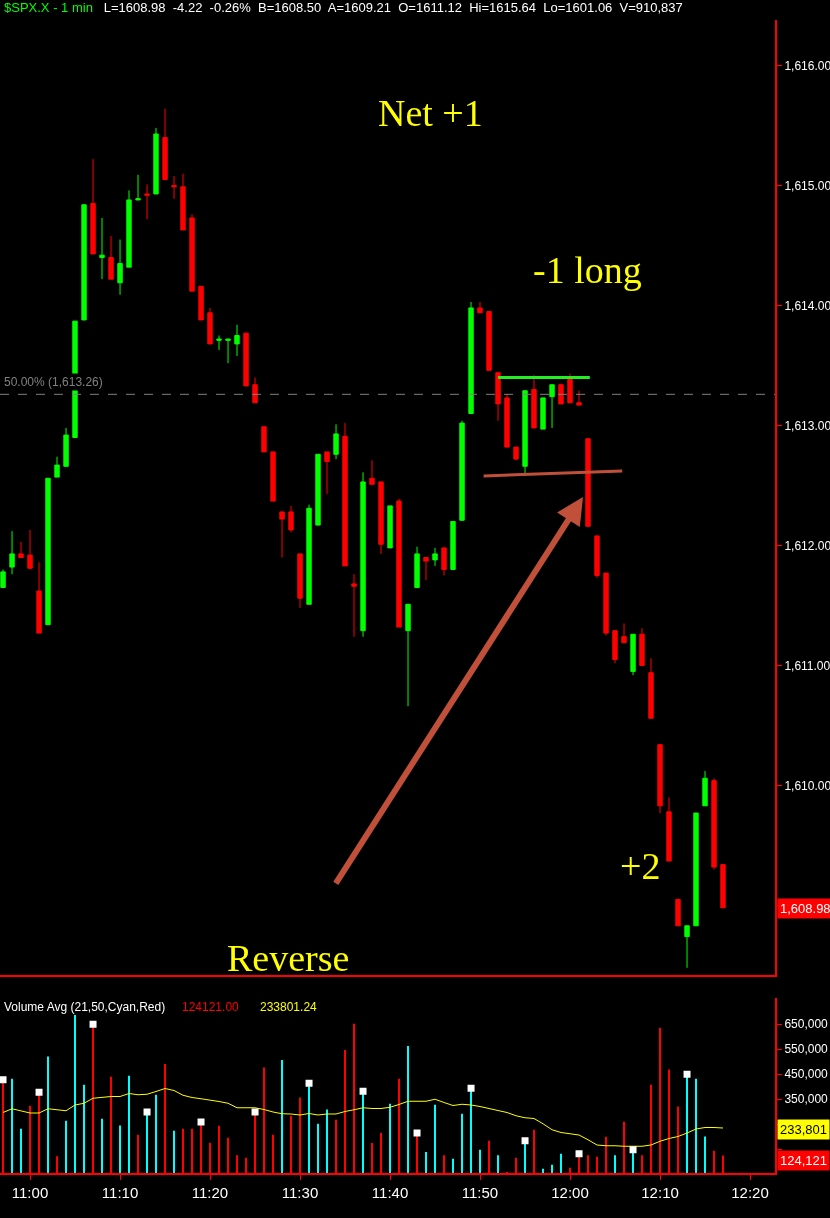 The image size is (830, 1218). What do you see at coordinates (289, 1007) in the screenshot?
I see `annotation: 233801.24` at bounding box center [289, 1007].